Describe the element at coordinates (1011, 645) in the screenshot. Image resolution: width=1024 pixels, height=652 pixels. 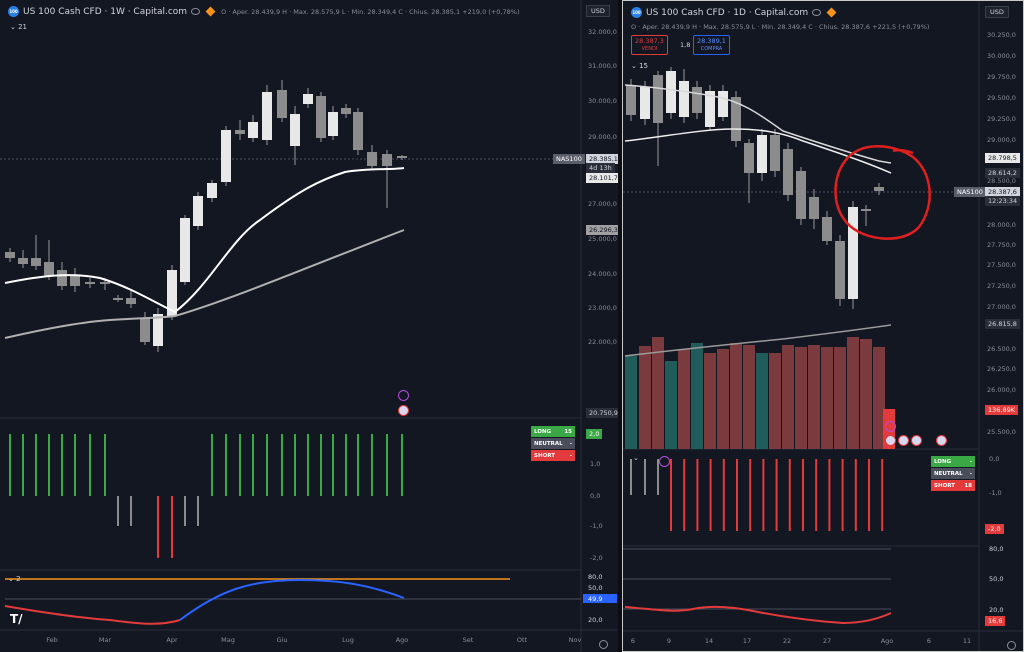
I see `settings-gear-icon-right` at that location.